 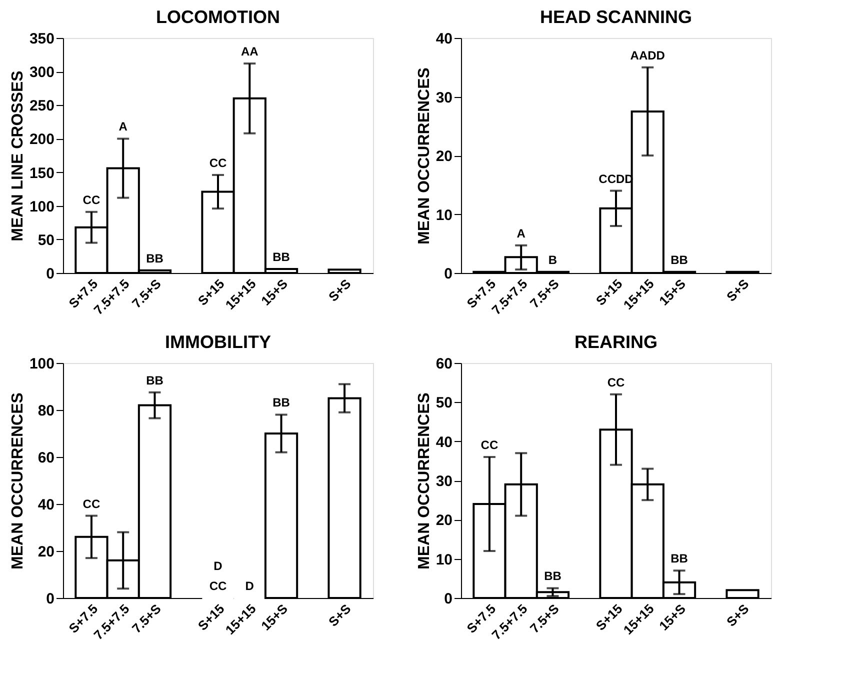 I want to click on chart-title: IMMOBILITY, so click(x=218, y=342).